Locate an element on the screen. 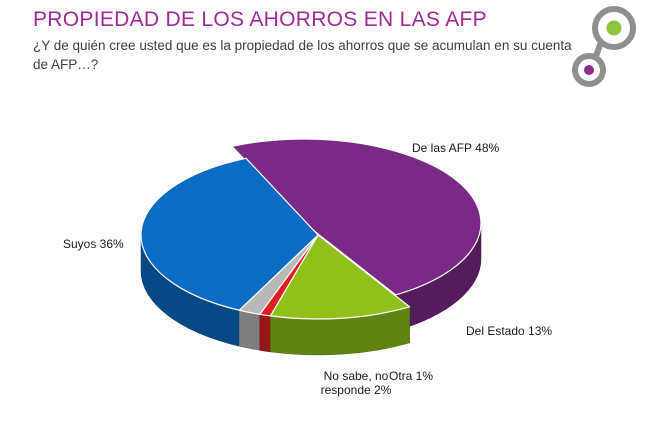 The height and width of the screenshot is (437, 649). slice-label-line: De las AFP 48% is located at coordinates (455, 148).